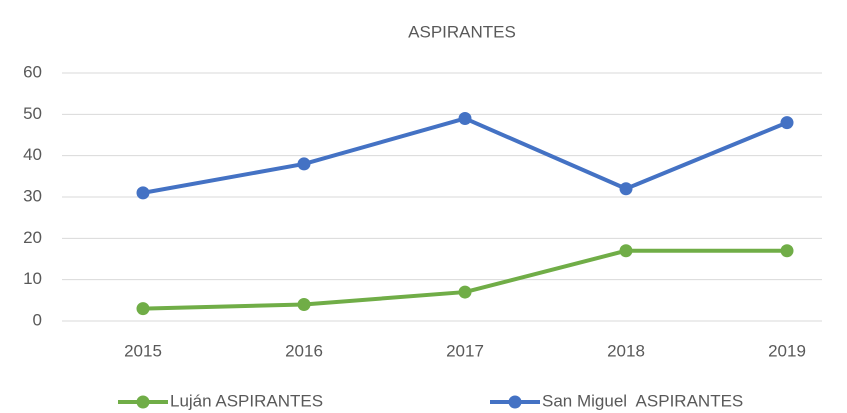  Describe the element at coordinates (626, 350) in the screenshot. I see `x-tick-label: 2018` at that location.